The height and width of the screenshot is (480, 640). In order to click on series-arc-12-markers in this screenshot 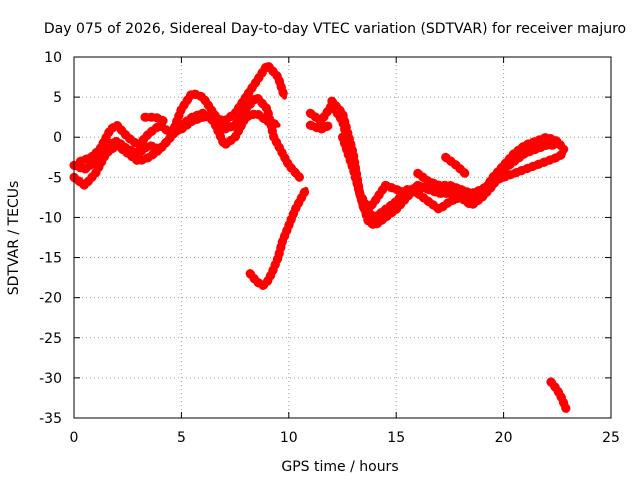, I will do `click(320, 127)`.